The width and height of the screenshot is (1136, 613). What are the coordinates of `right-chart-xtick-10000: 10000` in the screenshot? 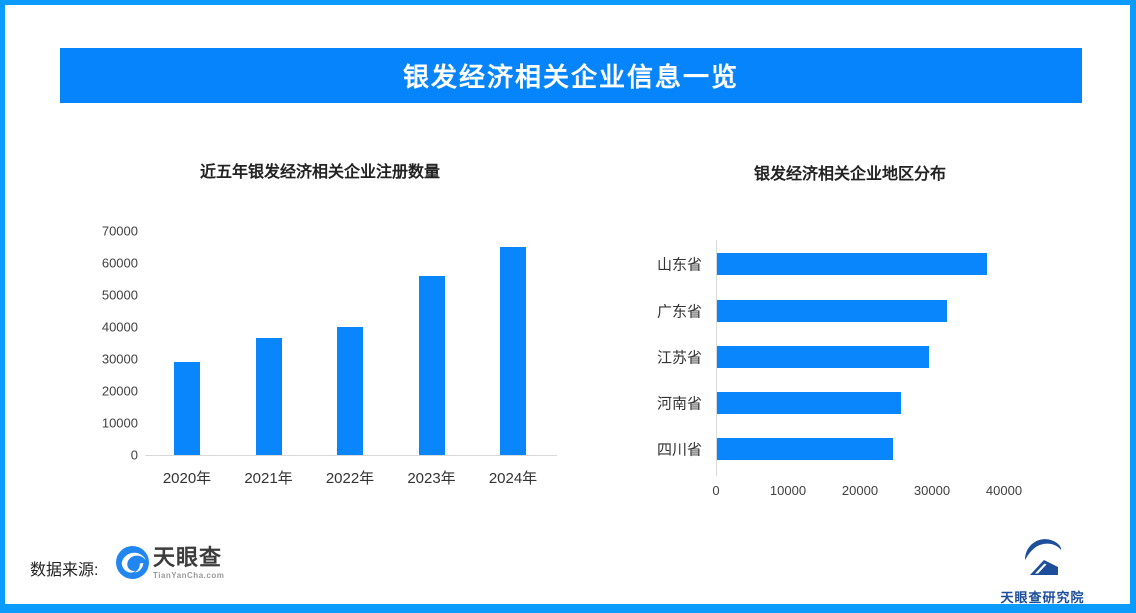 It's located at (788, 490).